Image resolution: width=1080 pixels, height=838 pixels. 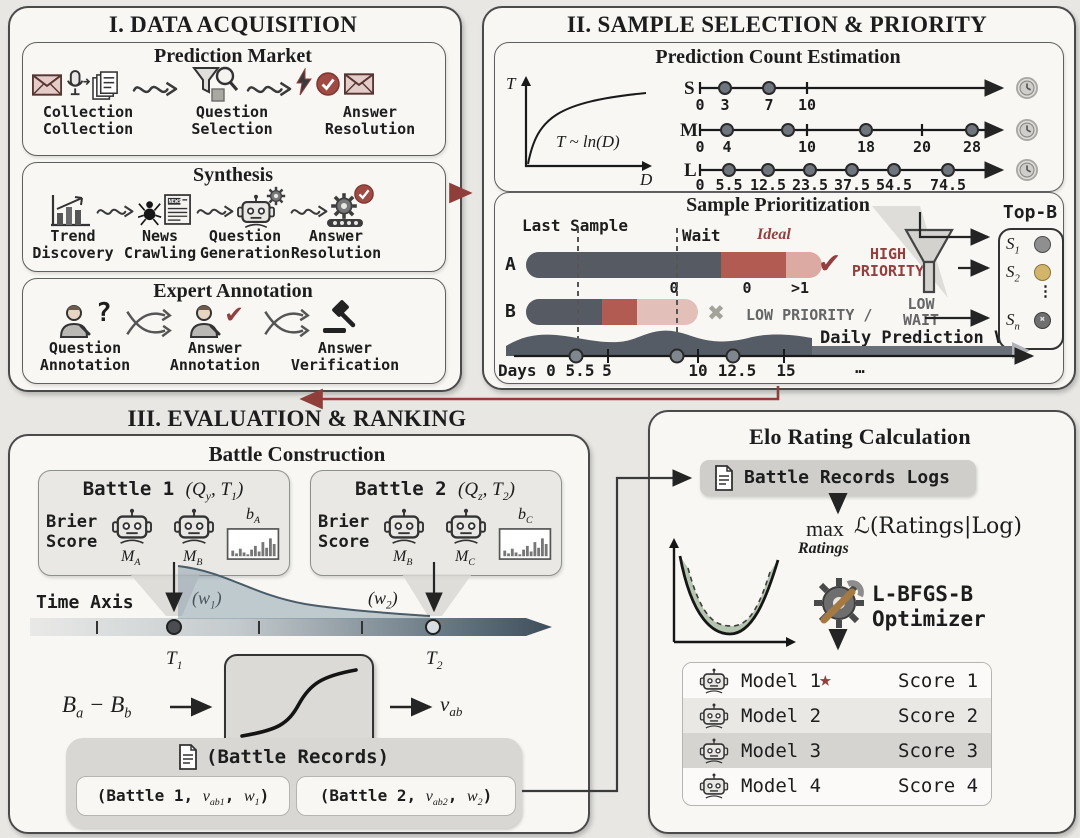 What do you see at coordinates (929, 606) in the screenshot?
I see `optimizer-label: L-BFGS-B Optimizer` at bounding box center [929, 606].